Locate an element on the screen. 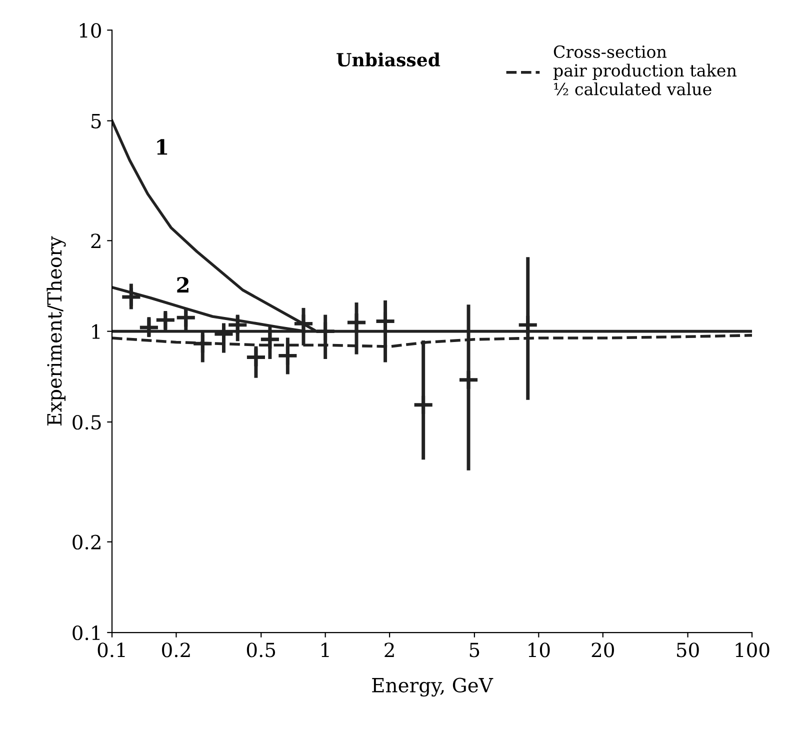  x-tick-label: 20 is located at coordinates (603, 650).